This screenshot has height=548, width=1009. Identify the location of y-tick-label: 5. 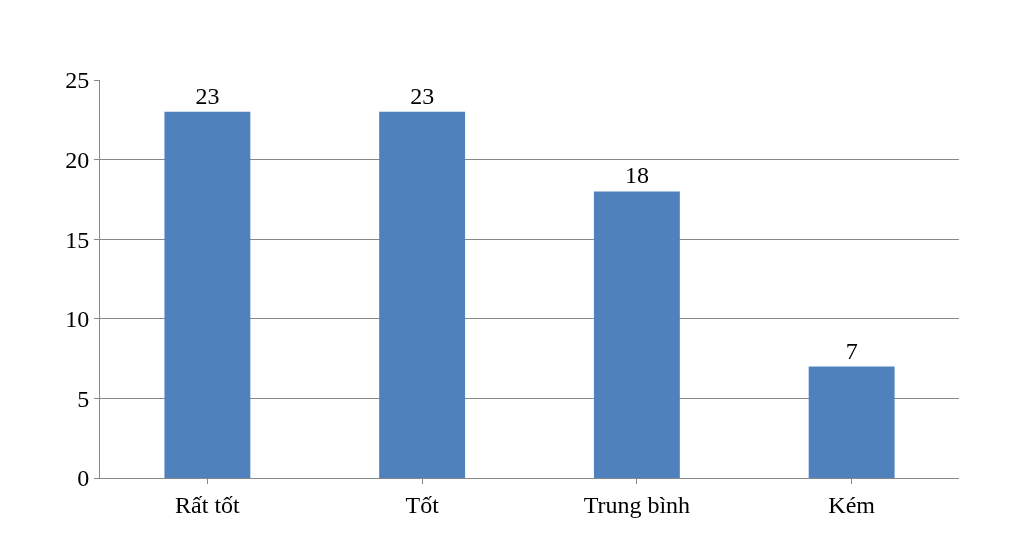
(83, 398).